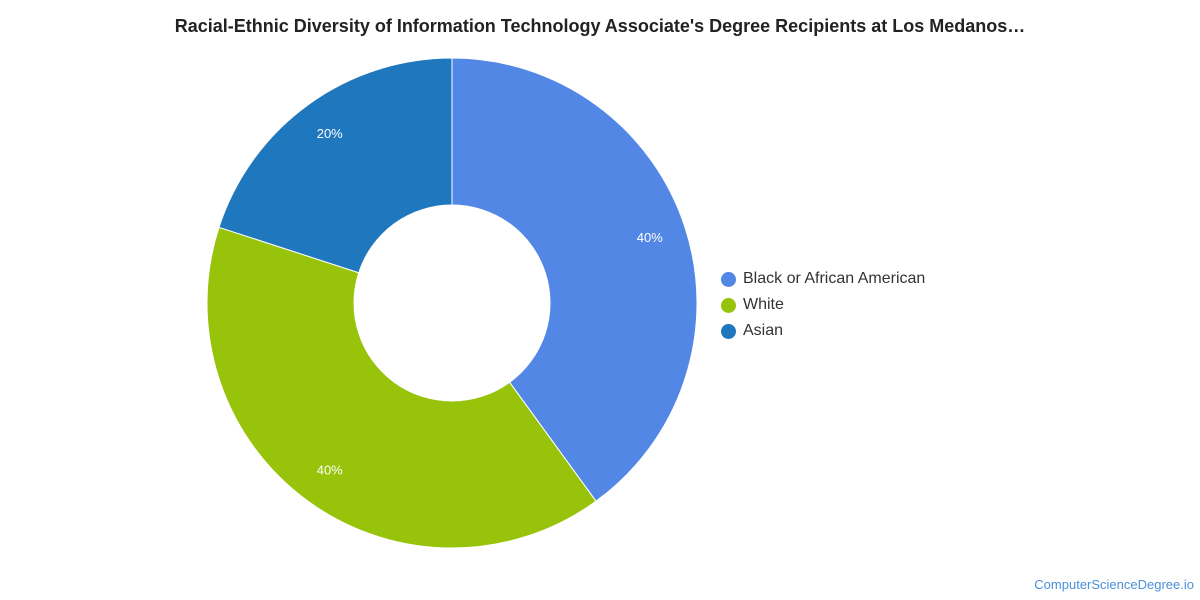  What do you see at coordinates (763, 304) in the screenshot?
I see `legend-label-white: White` at bounding box center [763, 304].